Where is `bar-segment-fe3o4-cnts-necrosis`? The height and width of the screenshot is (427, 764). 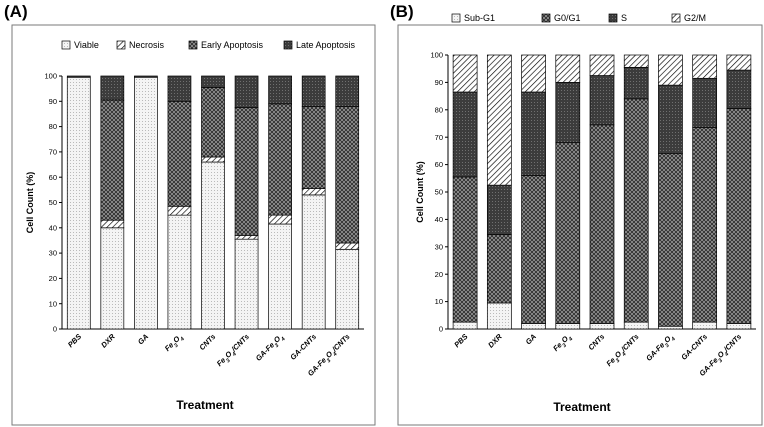
bar-segment-fe3o4-cnts-necrosis is located at coordinates (246, 237).